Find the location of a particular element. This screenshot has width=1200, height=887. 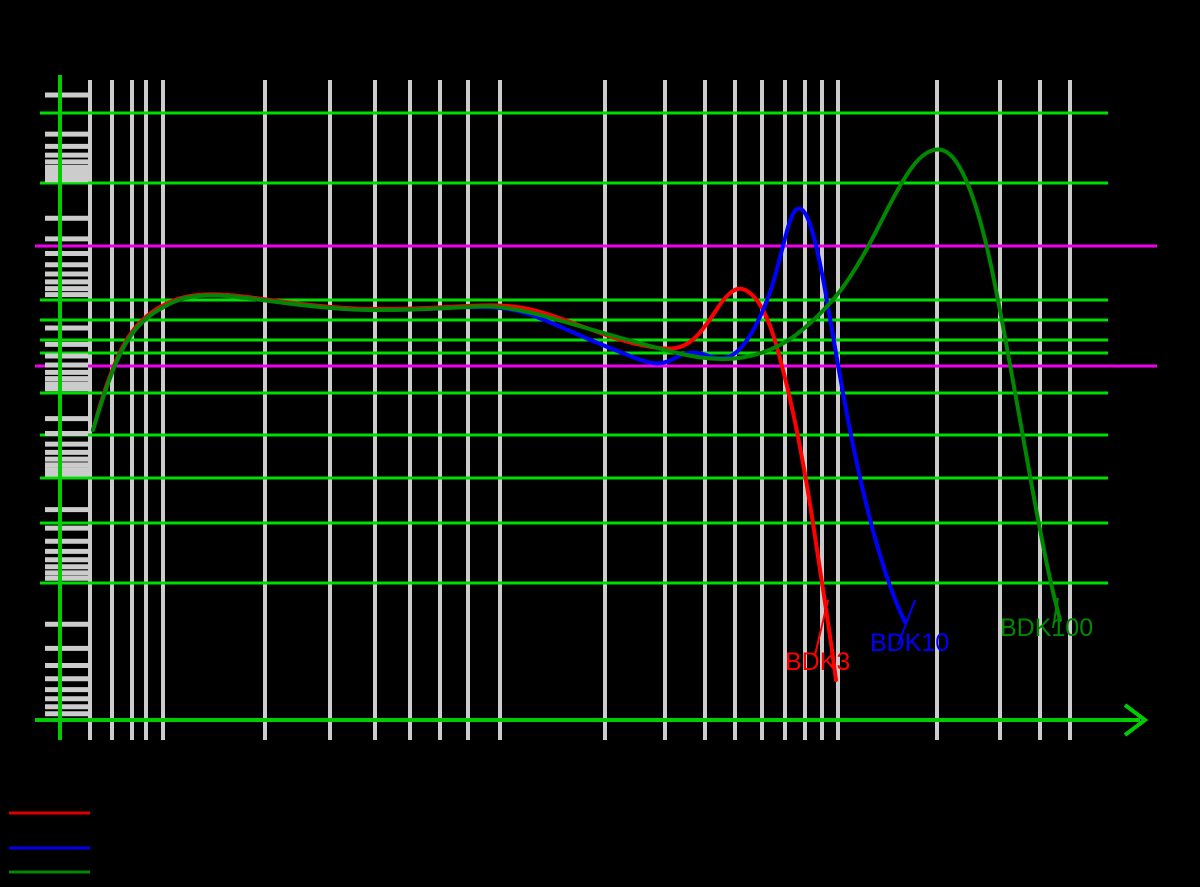

legend is located at coordinates (49, 842).